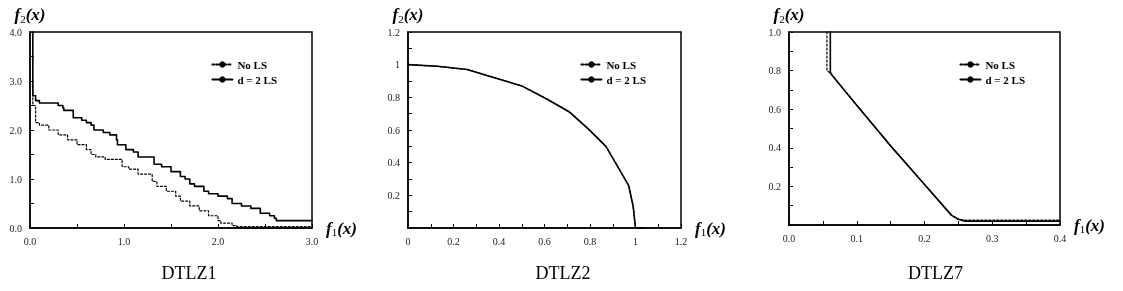 This screenshot has height=291, width=1123. Describe the element at coordinates (856, 238) in the screenshot. I see `x-tick-label: 0.1` at that location.